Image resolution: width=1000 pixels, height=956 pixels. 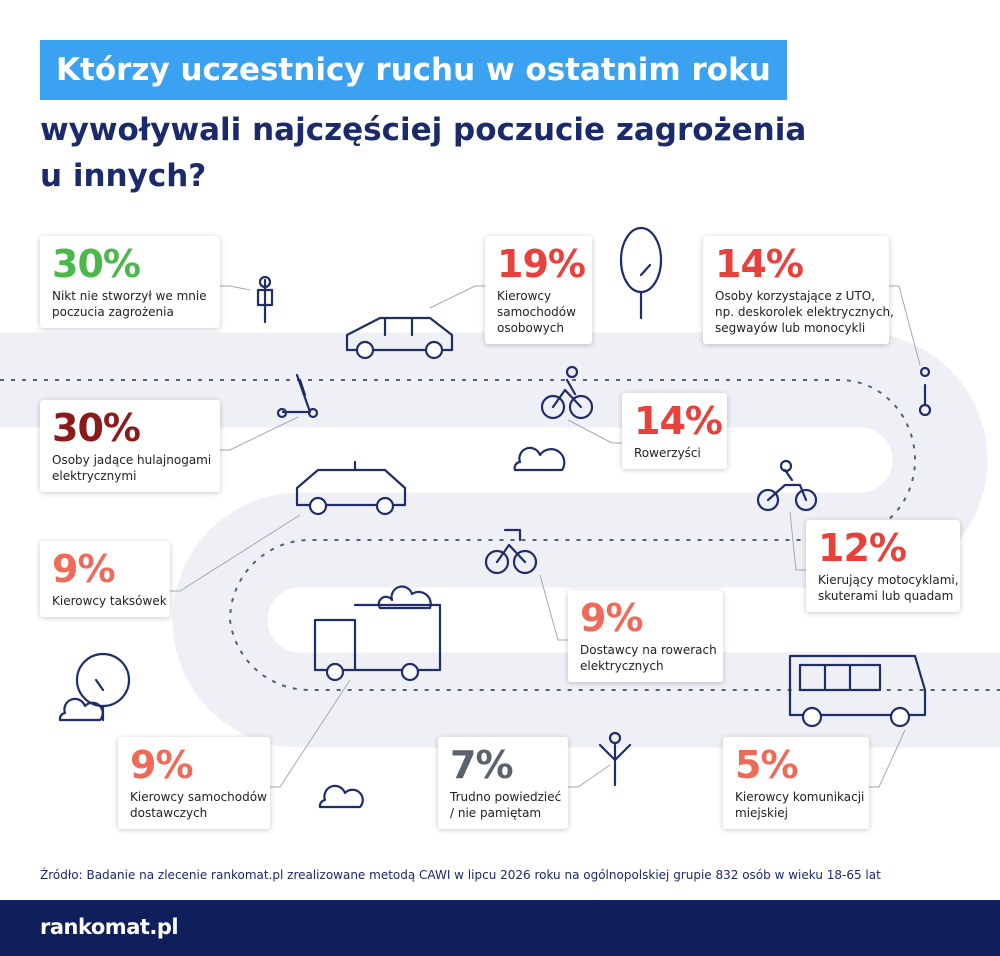 What do you see at coordinates (531, 328) in the screenshot?
I see `label-line: osobowych` at bounding box center [531, 328].